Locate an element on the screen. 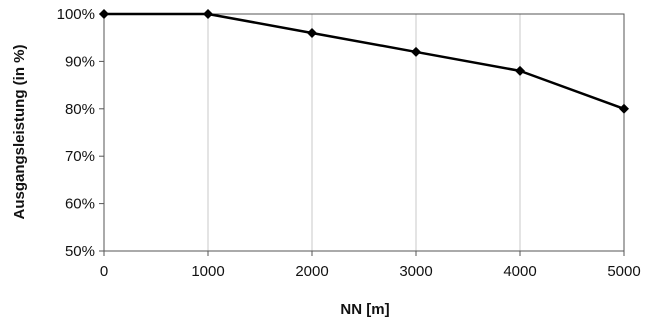 This screenshot has height=321, width=650. x-tick-label: 3000 is located at coordinates (415, 271).